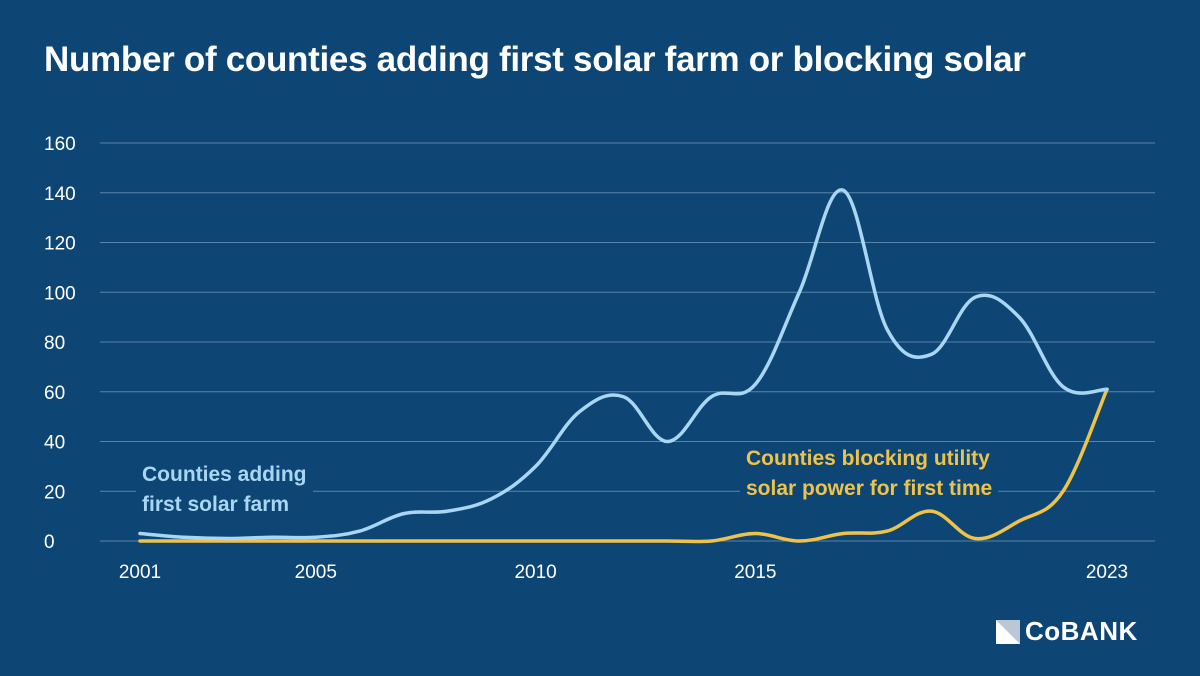 The image size is (1200, 676). Describe the element at coordinates (60, 293) in the screenshot. I see `y-tick-label: 100` at that location.